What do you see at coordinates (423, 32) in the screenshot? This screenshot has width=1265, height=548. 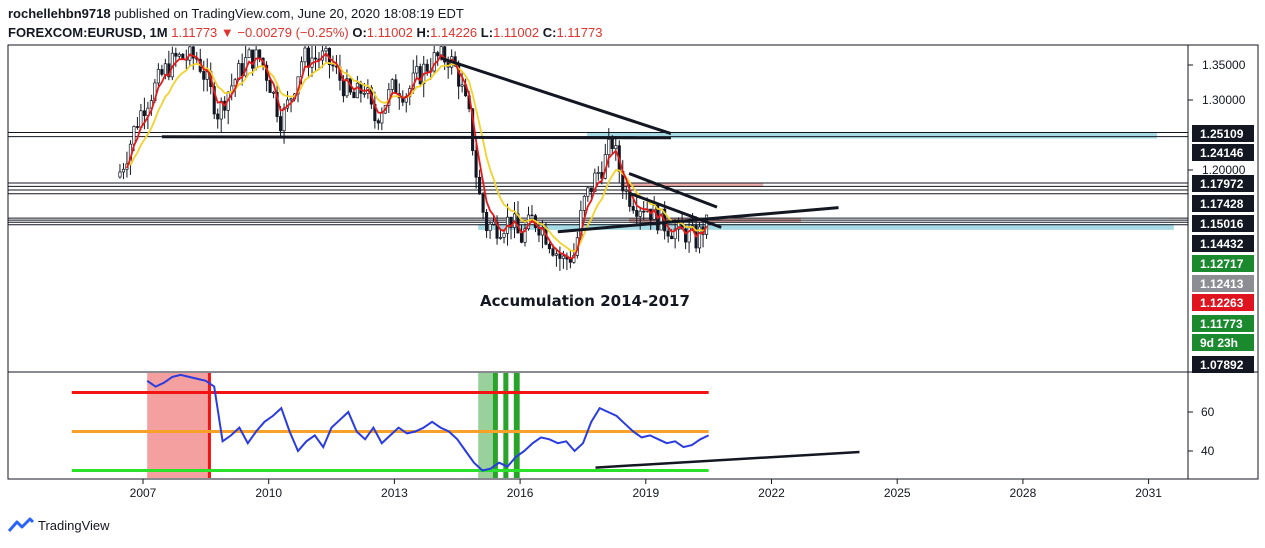 I see `high-label: H:` at bounding box center [423, 32].